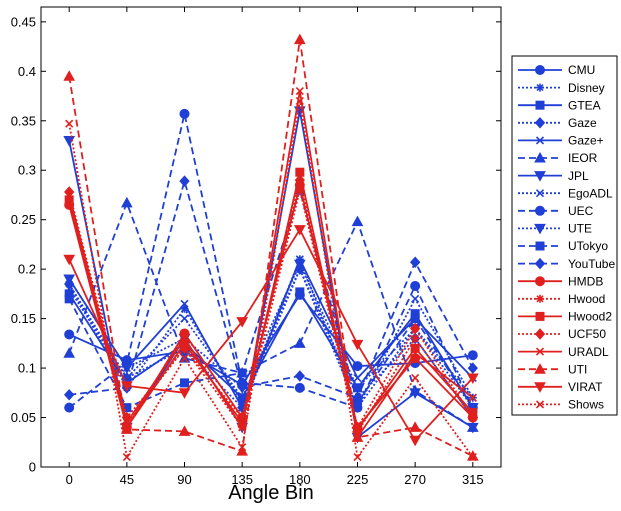  What do you see at coordinates (585, 281) in the screenshot?
I see `legend-label: HMDB` at bounding box center [585, 281].